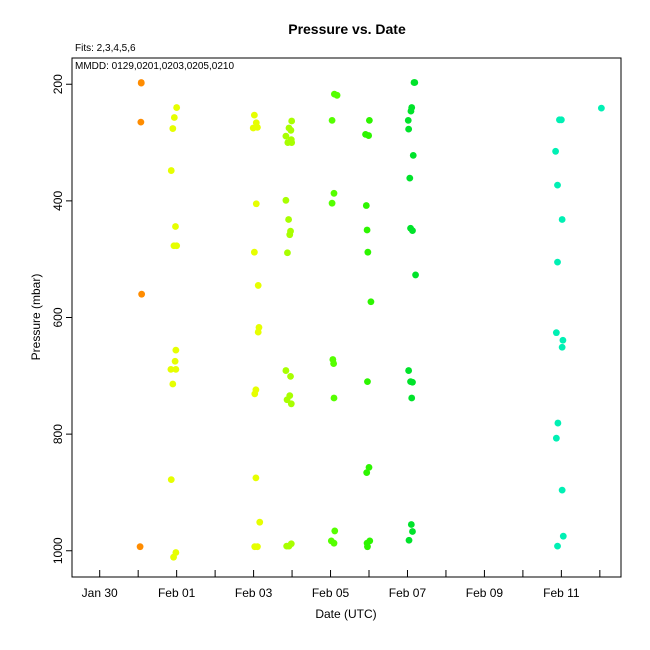 This screenshot has width=650, height=650. Describe the element at coordinates (58, 434) in the screenshot. I see `y-tick-label: 800` at that location.